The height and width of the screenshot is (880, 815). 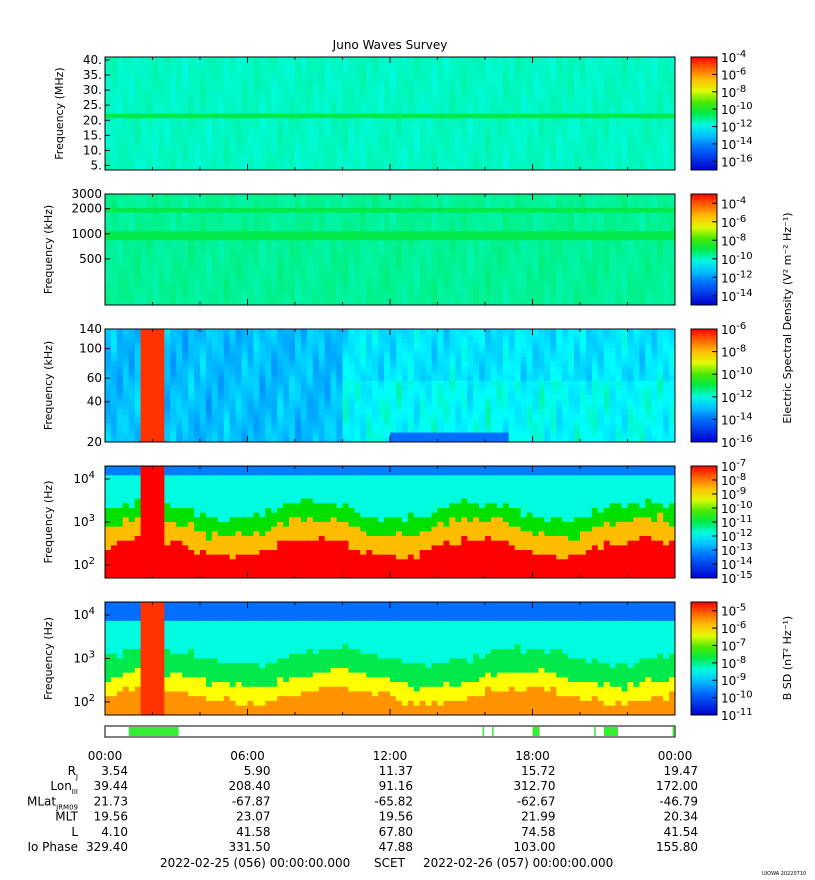 What do you see at coordinates (728, 278) in the screenshot?
I see `tick-base: 10` at bounding box center [728, 278].